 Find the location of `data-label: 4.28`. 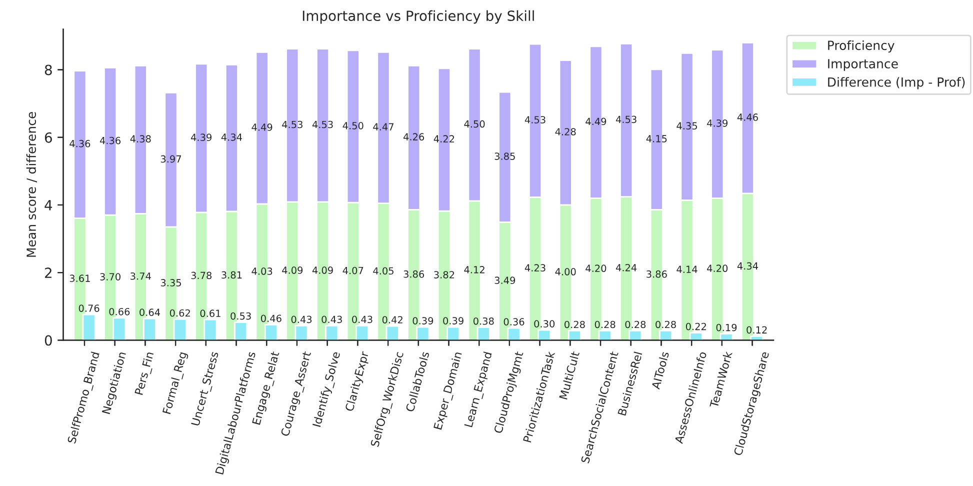

data-label: 4.28 is located at coordinates (565, 132).